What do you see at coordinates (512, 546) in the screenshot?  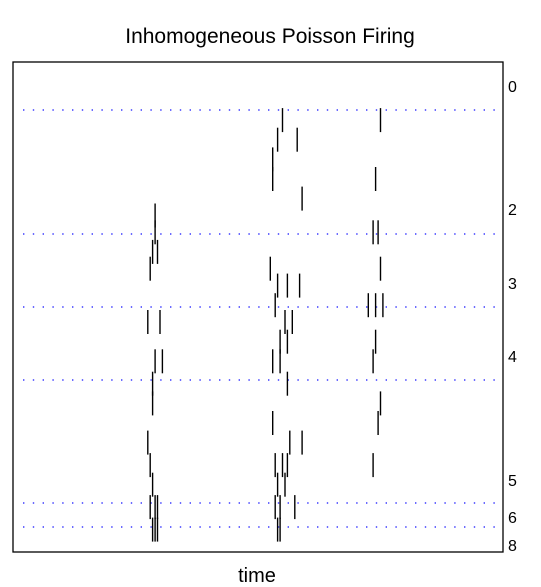 I see `y-tick-label-8: 8` at bounding box center [512, 546].